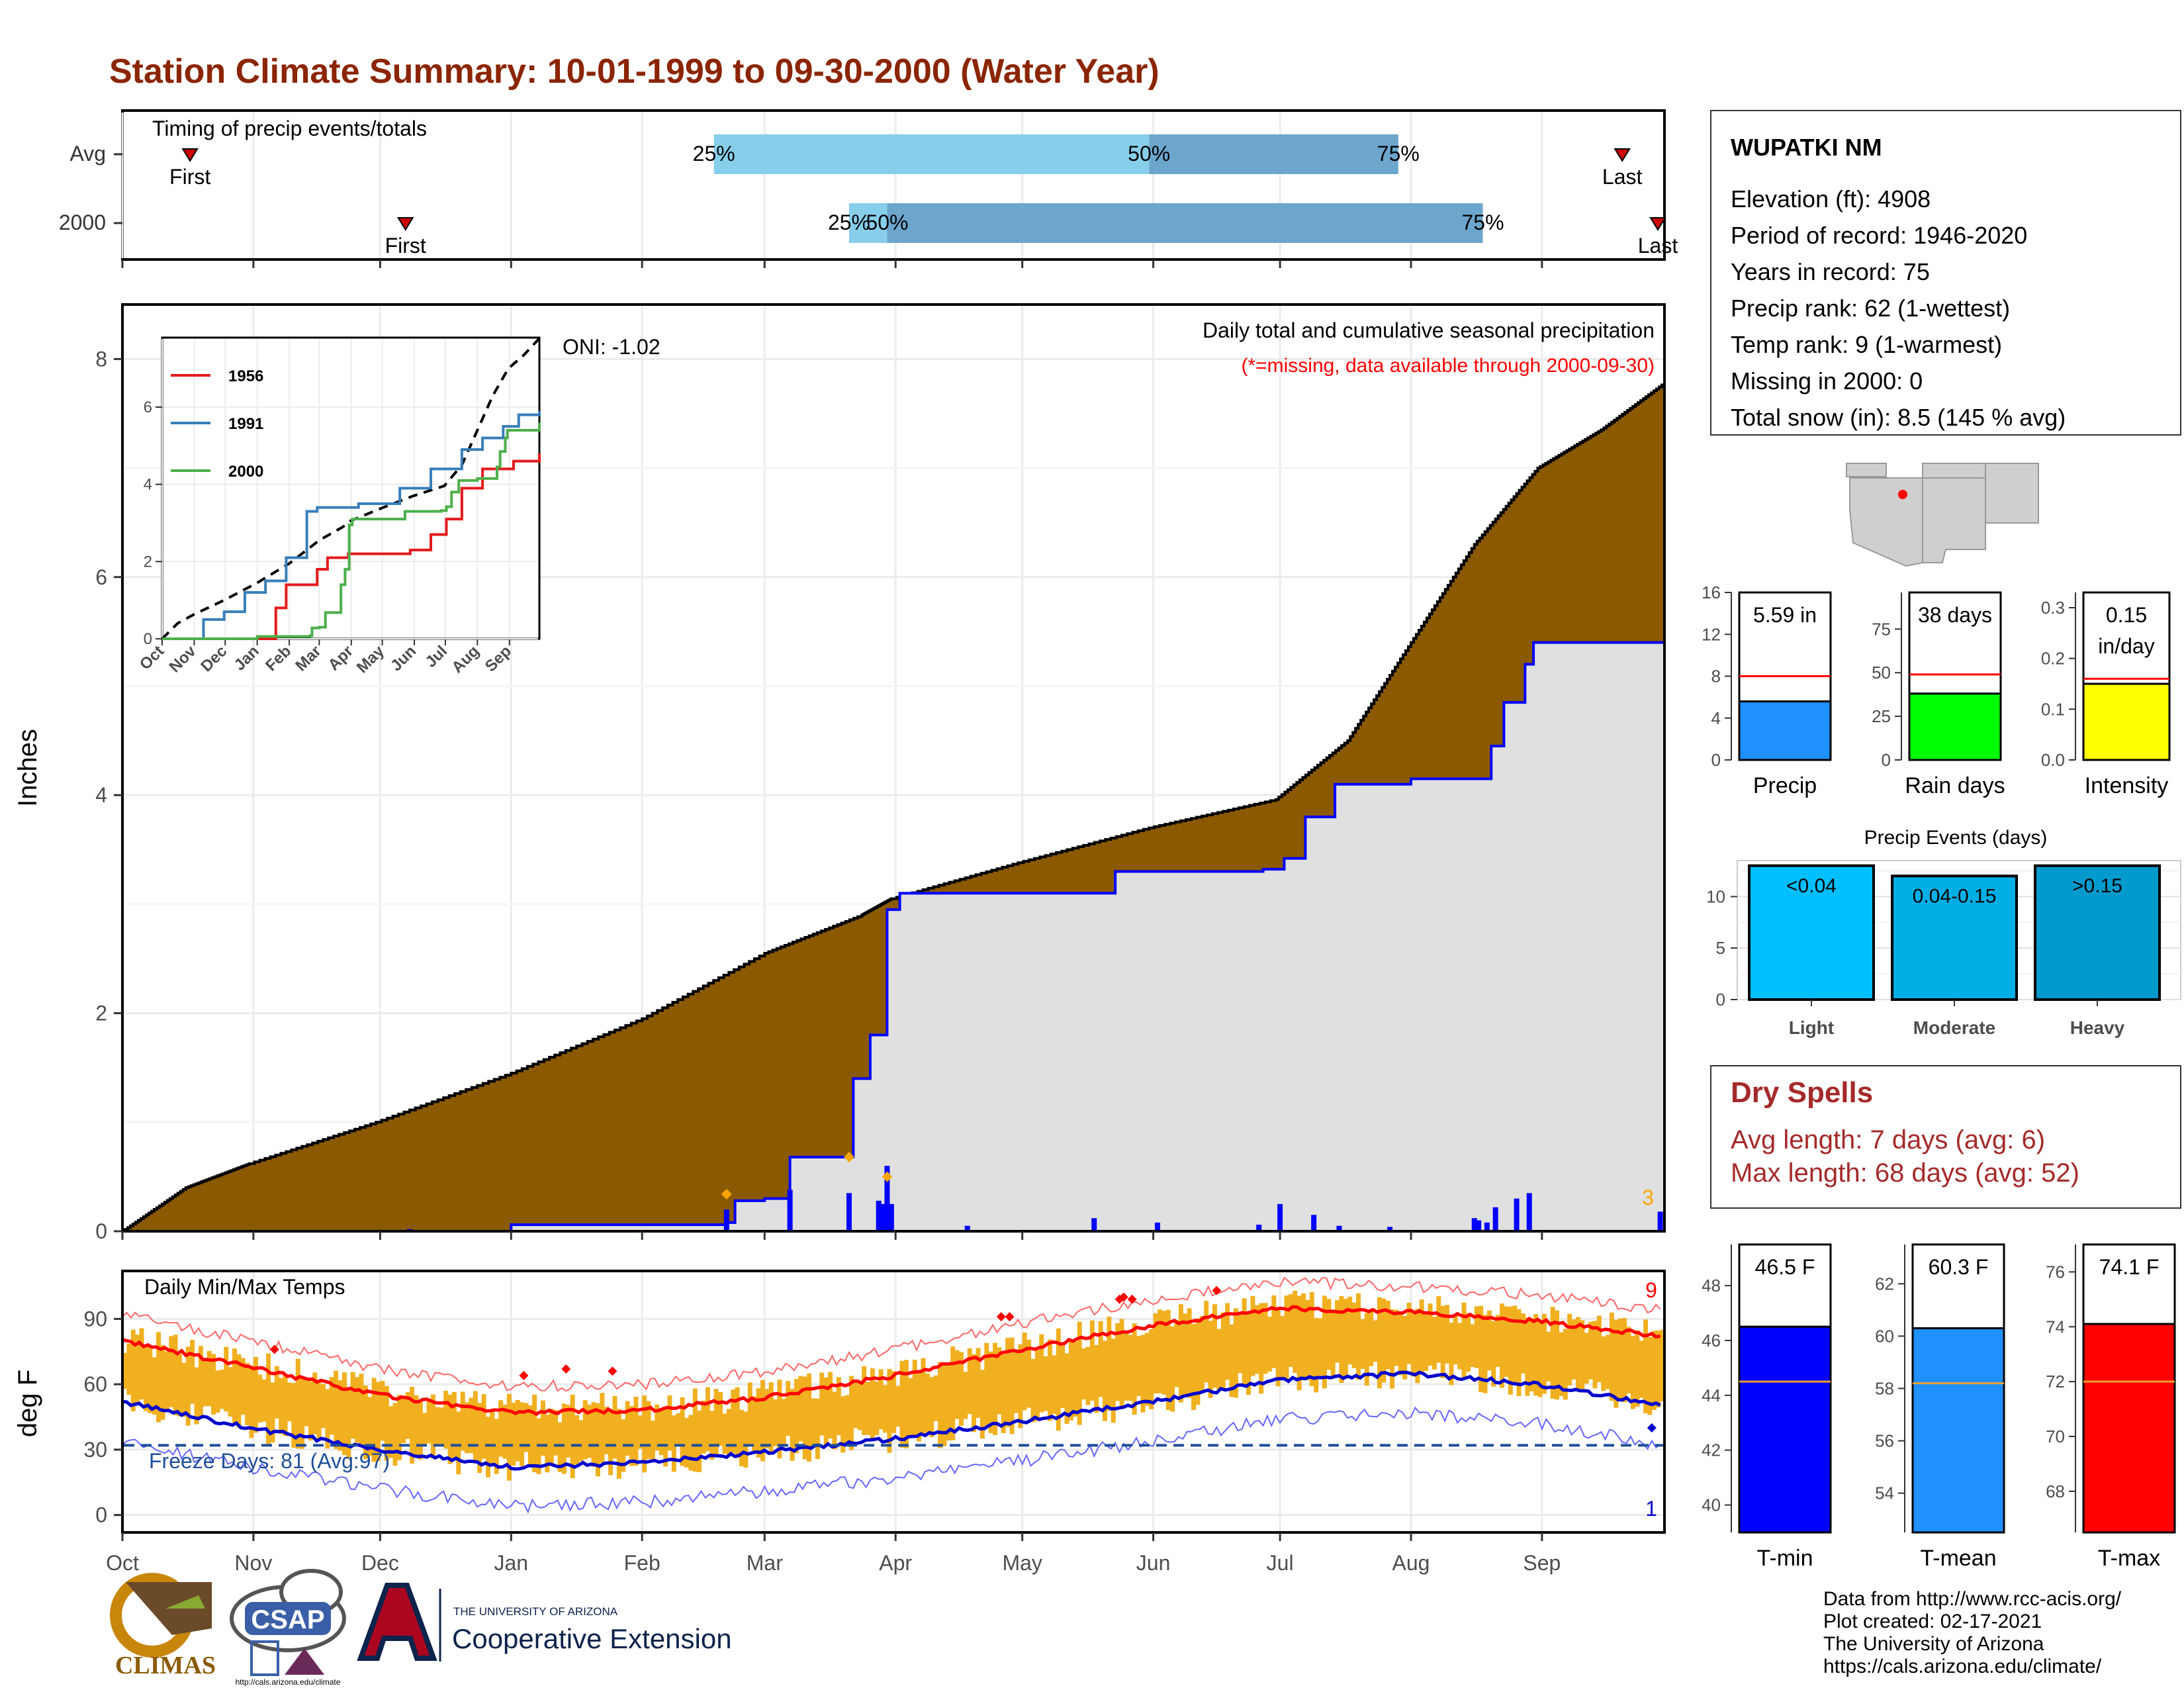 The height and width of the screenshot is (1688, 2184). What do you see at coordinates (185, 1602) in the screenshot?
I see `climas-logo-leaf` at bounding box center [185, 1602].